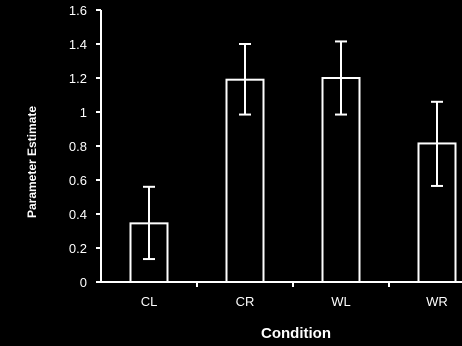 The width and height of the screenshot is (462, 346). Describe the element at coordinates (341, 301) in the screenshot. I see `x-tick-label: WL` at that location.